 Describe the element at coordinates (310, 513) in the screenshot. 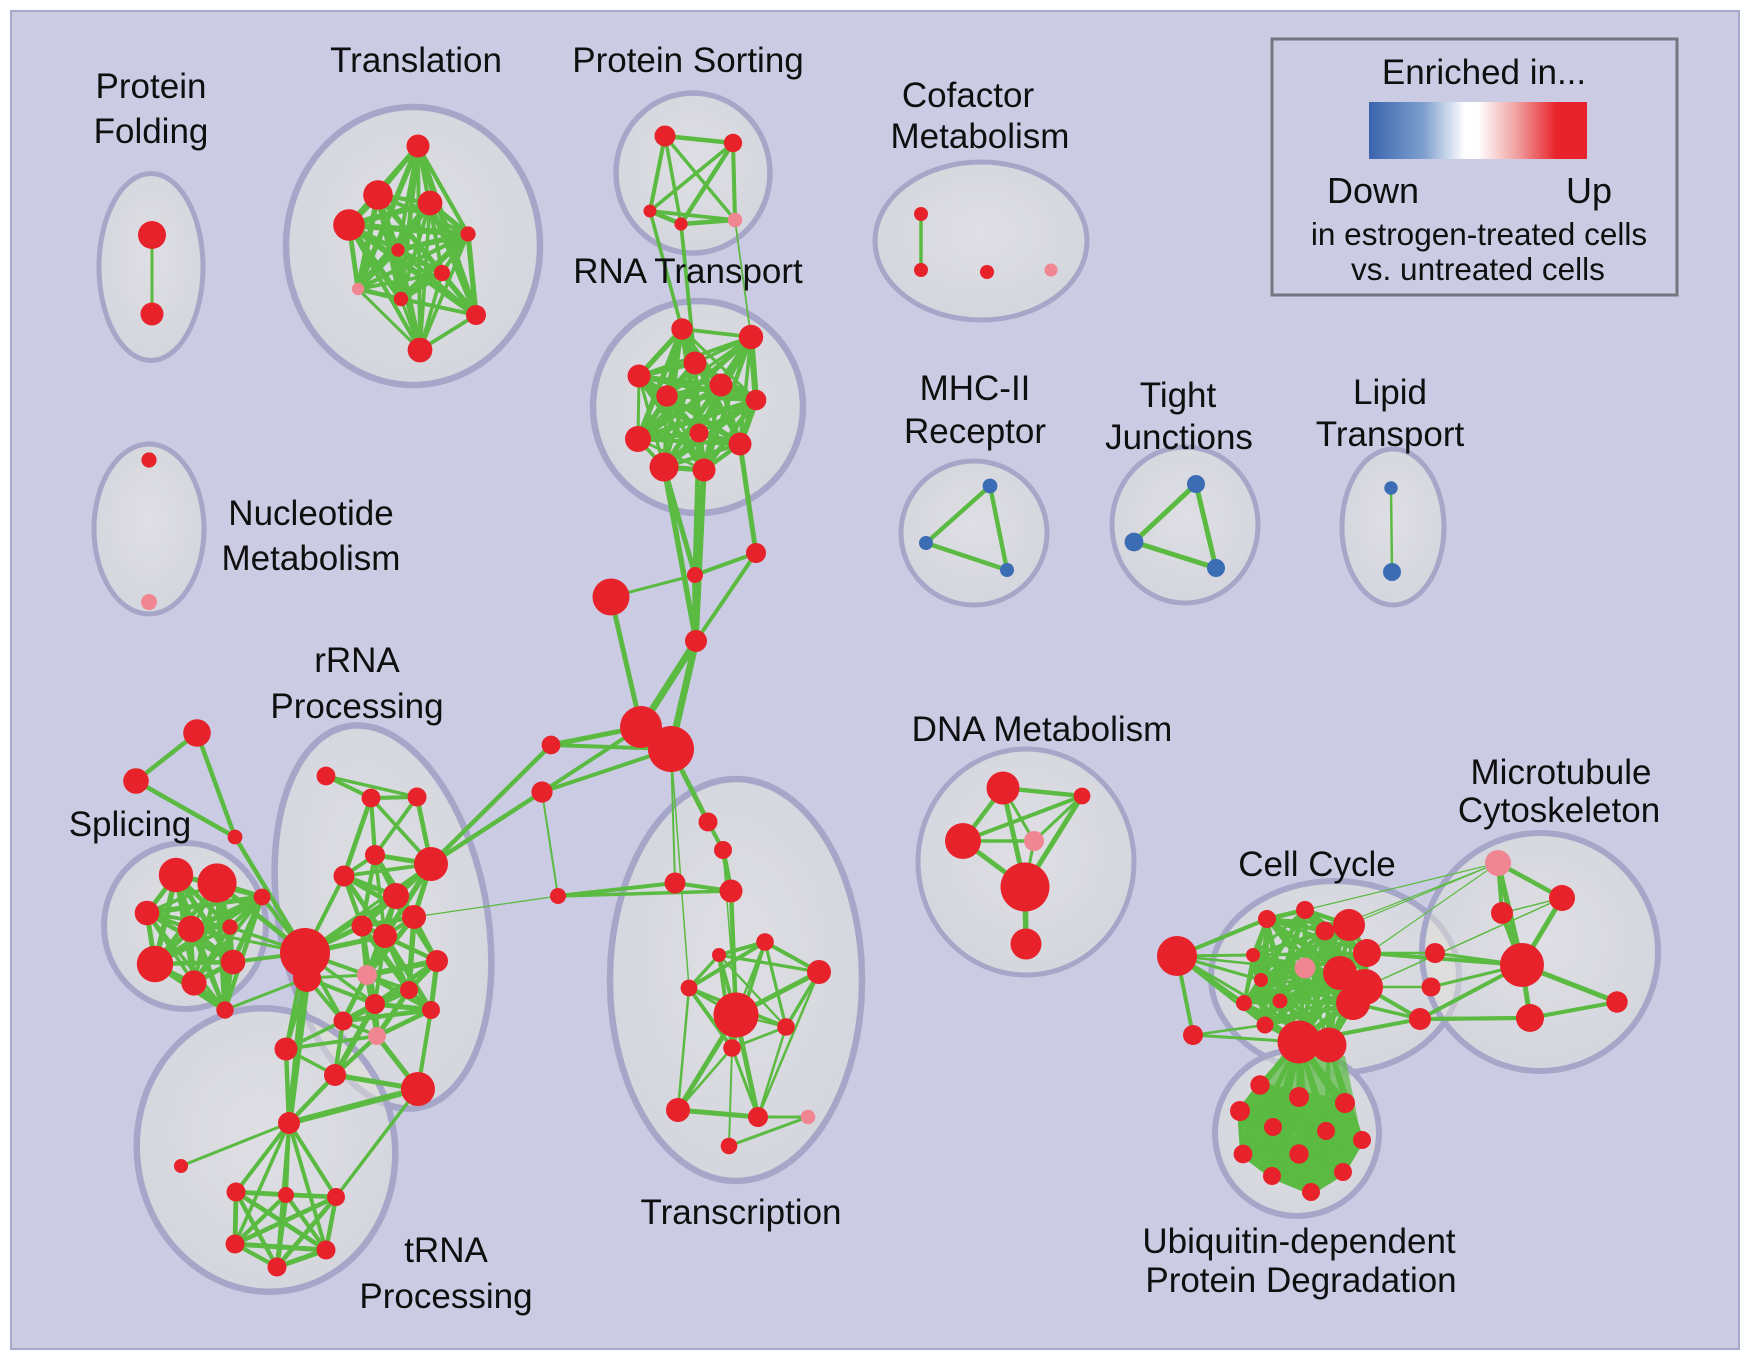

I see `svg-text: Nucleotide` at that location.